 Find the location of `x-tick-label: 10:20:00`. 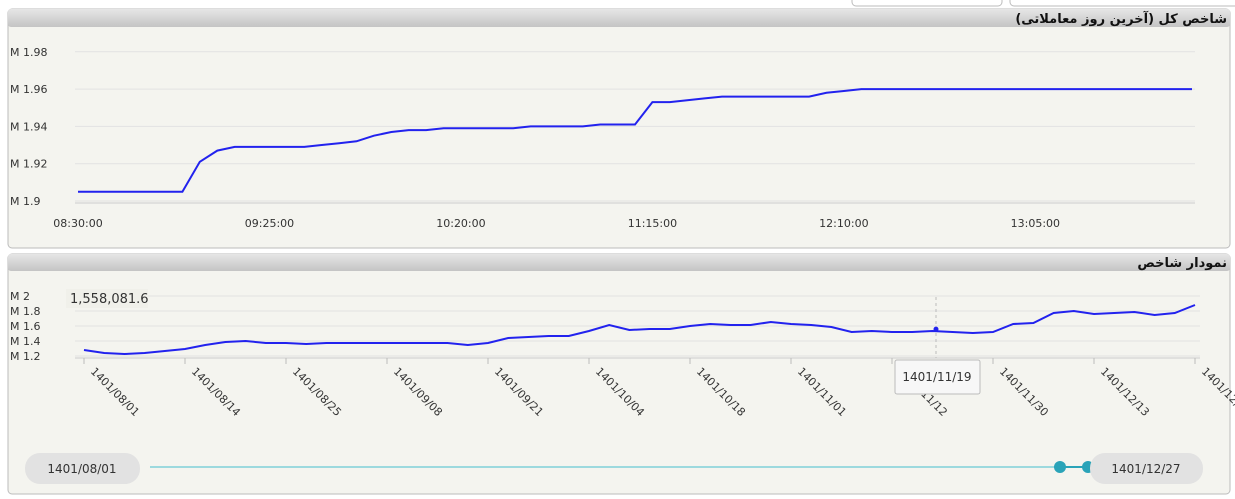

x-tick-label: 10:20:00 is located at coordinates (460, 223).